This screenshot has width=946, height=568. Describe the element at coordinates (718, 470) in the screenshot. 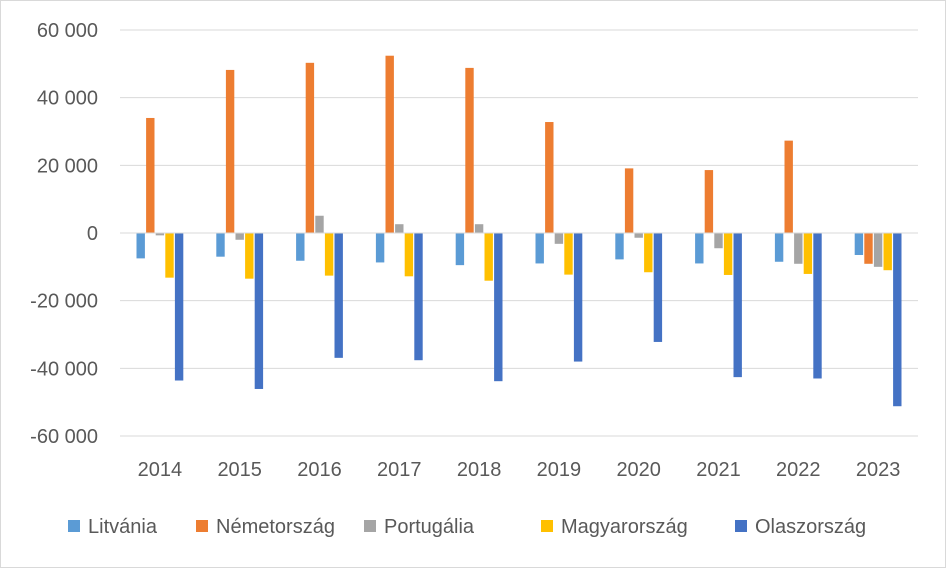

I see `x-tick-label: 2021` at that location.